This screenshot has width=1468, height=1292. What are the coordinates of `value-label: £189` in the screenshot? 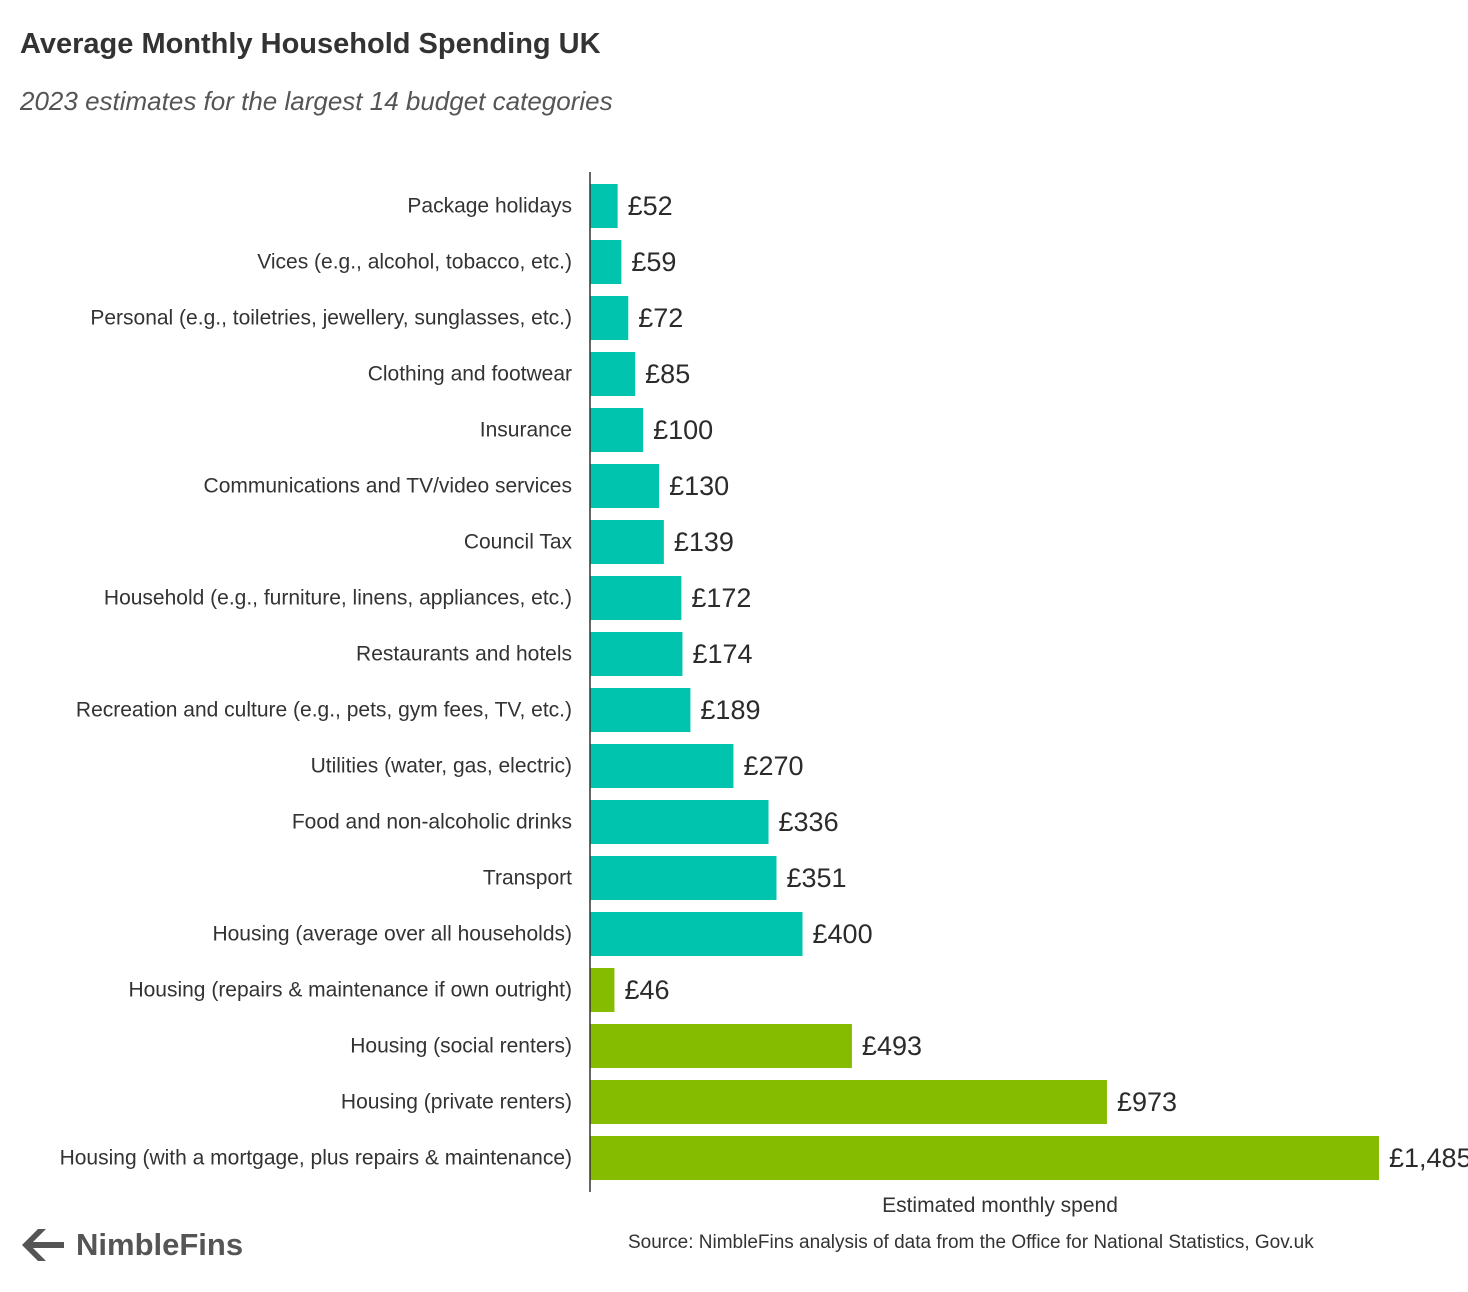 It's located at (730, 710).